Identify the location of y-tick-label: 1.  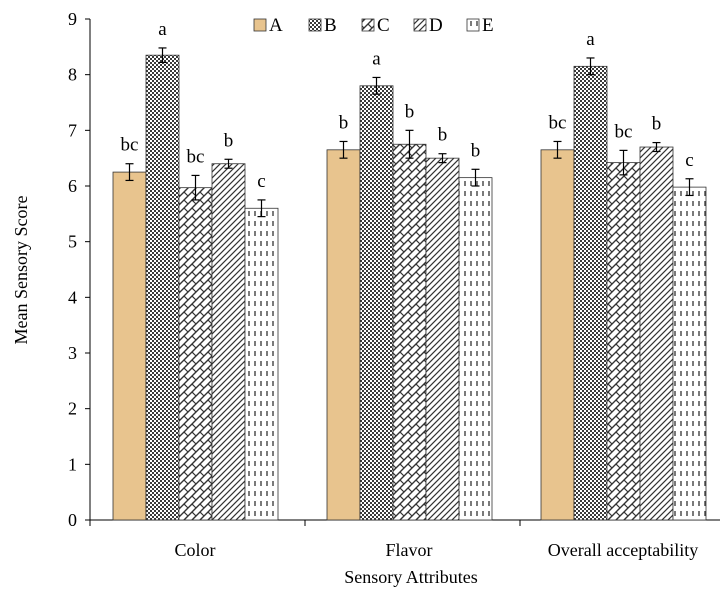
(72, 464).